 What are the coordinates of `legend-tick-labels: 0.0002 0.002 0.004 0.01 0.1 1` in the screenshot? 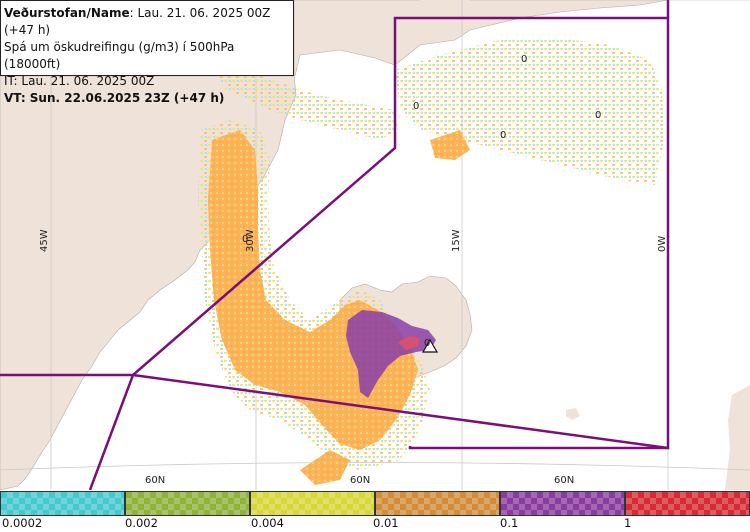 It's located at (375, 523).